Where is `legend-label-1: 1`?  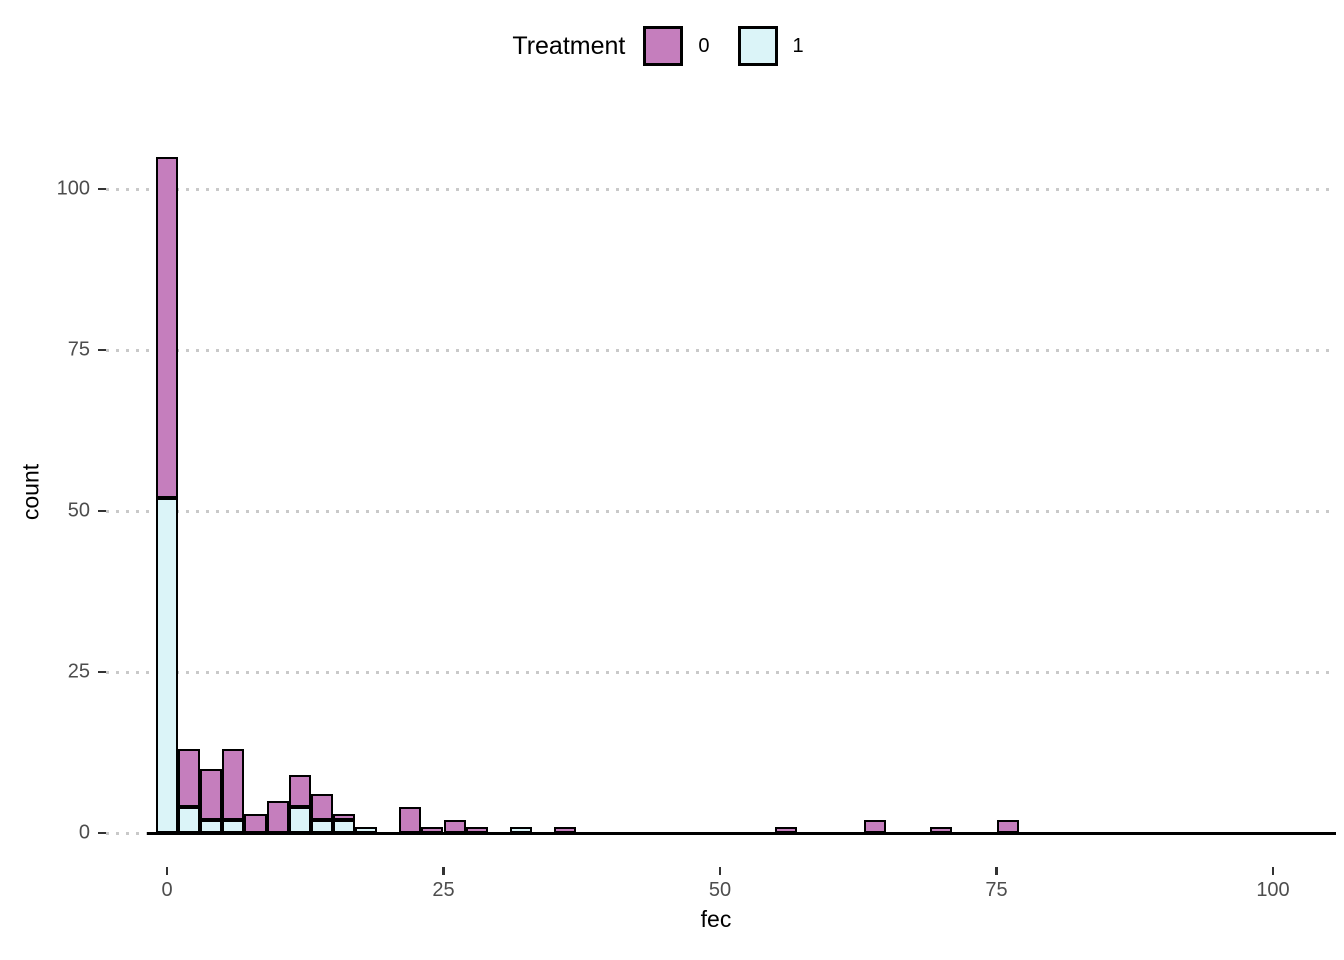
legend-label-1: 1 is located at coordinates (798, 45).